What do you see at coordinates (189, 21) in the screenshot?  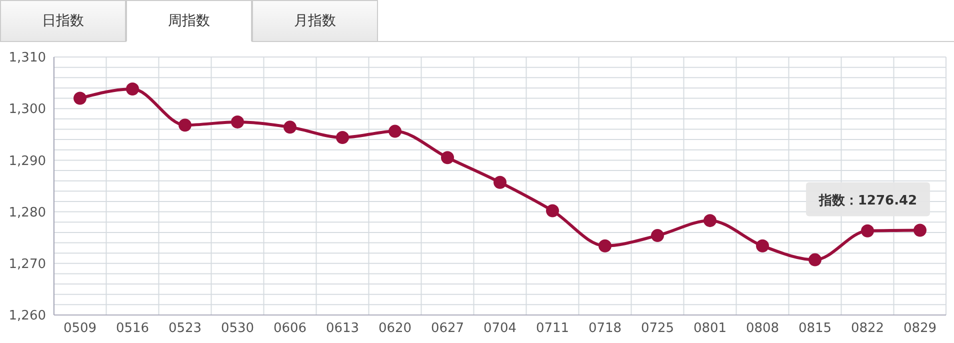 I see `tab: 周指数` at bounding box center [189, 21].